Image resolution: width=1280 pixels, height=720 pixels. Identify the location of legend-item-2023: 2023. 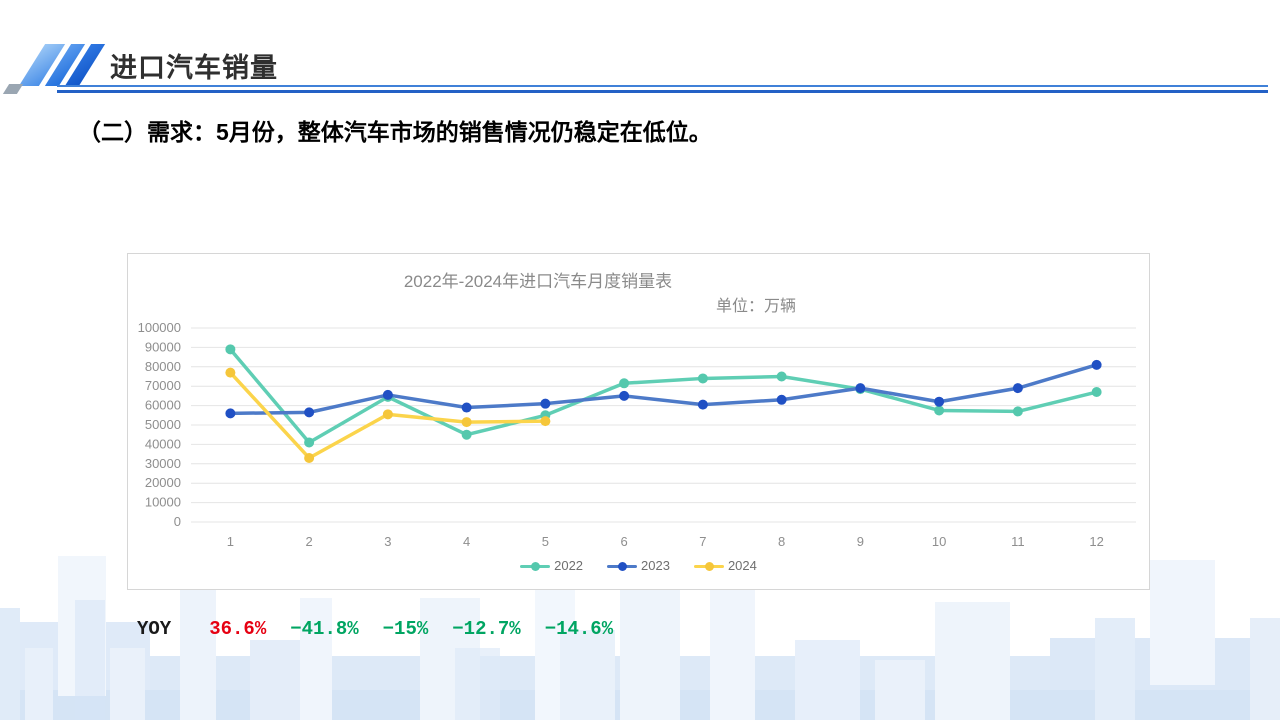
(638, 565).